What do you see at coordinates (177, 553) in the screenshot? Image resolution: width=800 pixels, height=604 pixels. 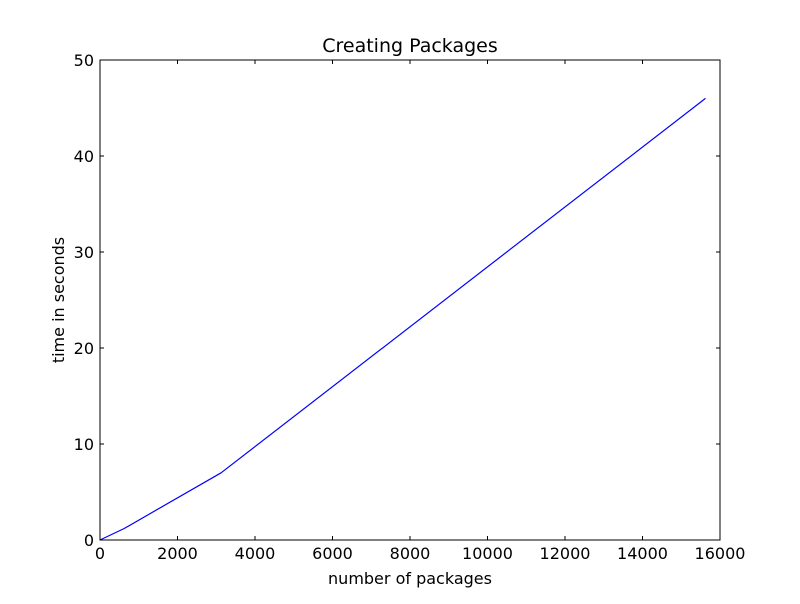 I see `x-tick-label: 2000` at bounding box center [177, 553].